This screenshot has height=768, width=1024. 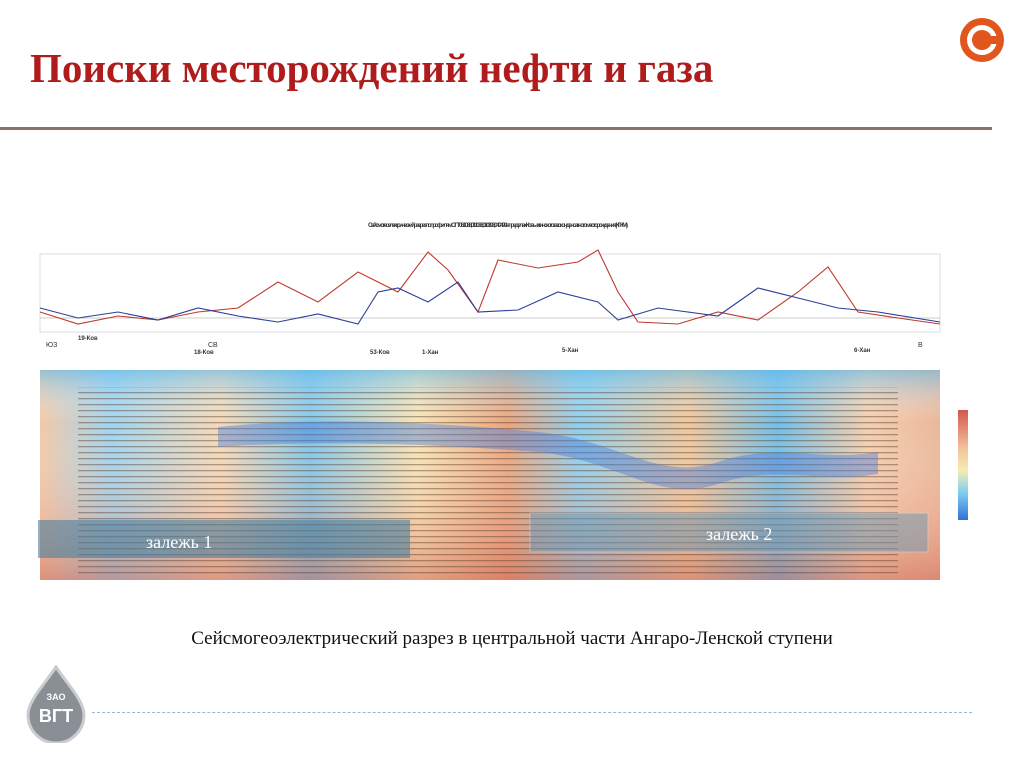 I want to click on direction: ЮЗ, so click(x=51, y=345).